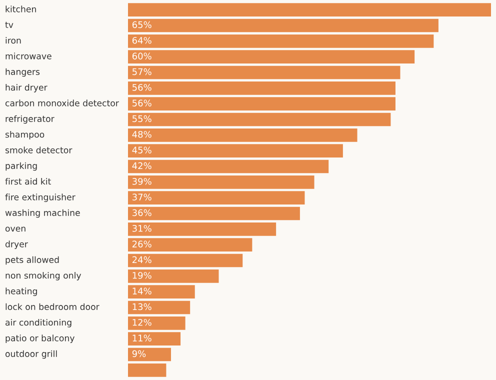  I want to click on data-label: 36%, so click(142, 212).